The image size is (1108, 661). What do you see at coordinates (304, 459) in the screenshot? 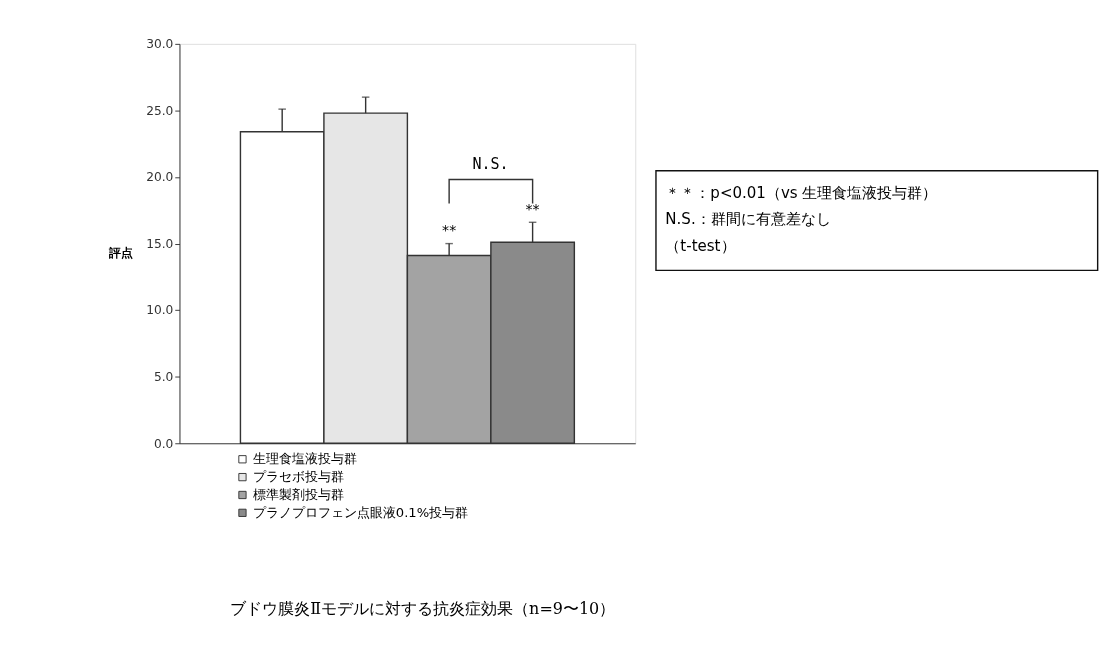
I see `legend-label: 生理食塩液投与群` at bounding box center [304, 459].